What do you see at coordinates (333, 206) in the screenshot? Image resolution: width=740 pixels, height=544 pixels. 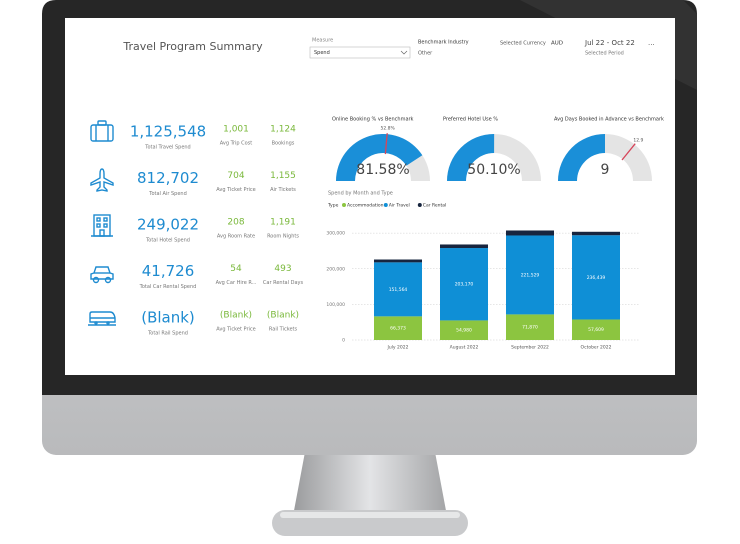 I see `legend-title: Type` at bounding box center [333, 206].